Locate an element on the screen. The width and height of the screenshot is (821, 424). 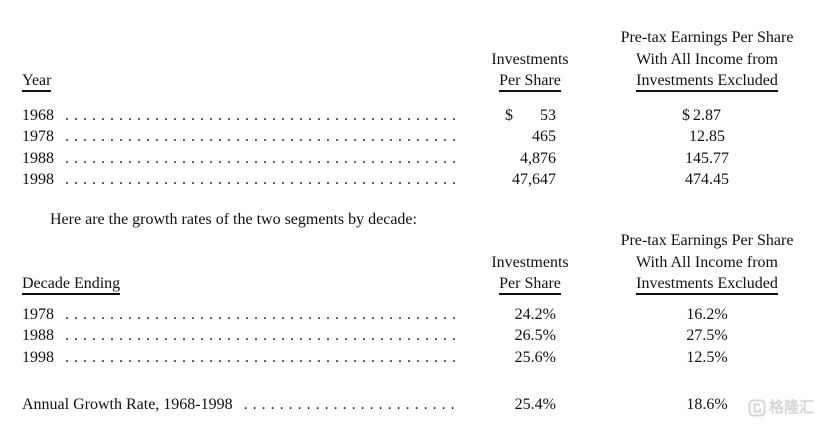
investments-growth-value: 25.4% is located at coordinates (535, 404).